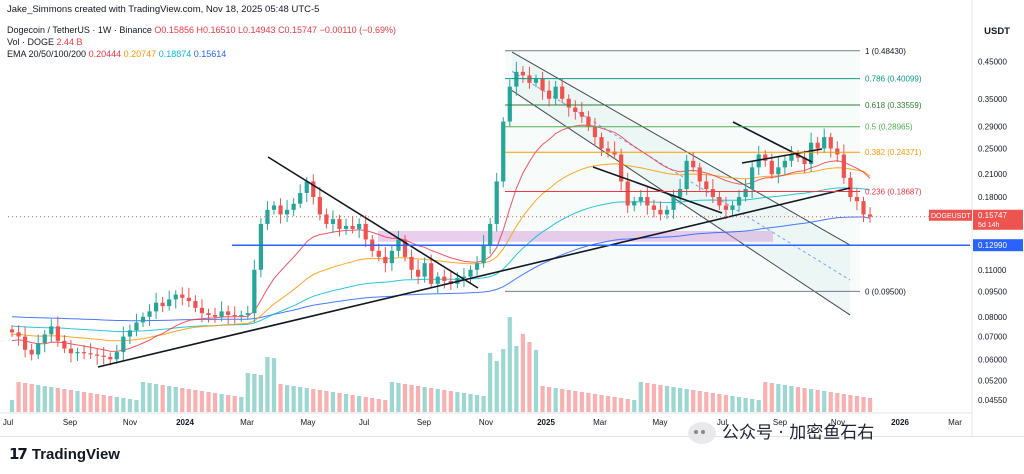 The image size is (1024, 474). I want to click on tradingview-logo: 17 TradingView, so click(64, 454).